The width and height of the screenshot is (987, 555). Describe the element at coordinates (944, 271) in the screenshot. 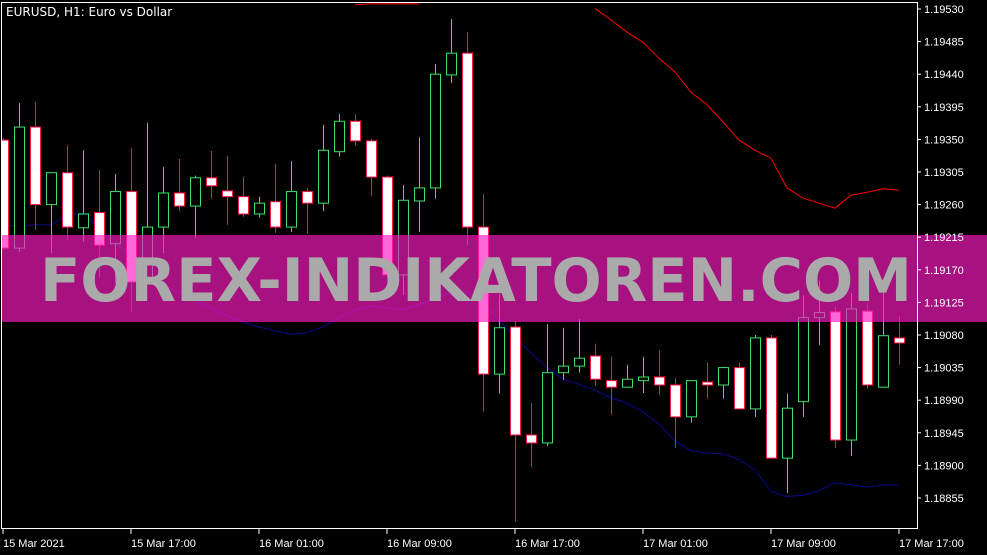

I see `price-label: 1.19170` at that location.